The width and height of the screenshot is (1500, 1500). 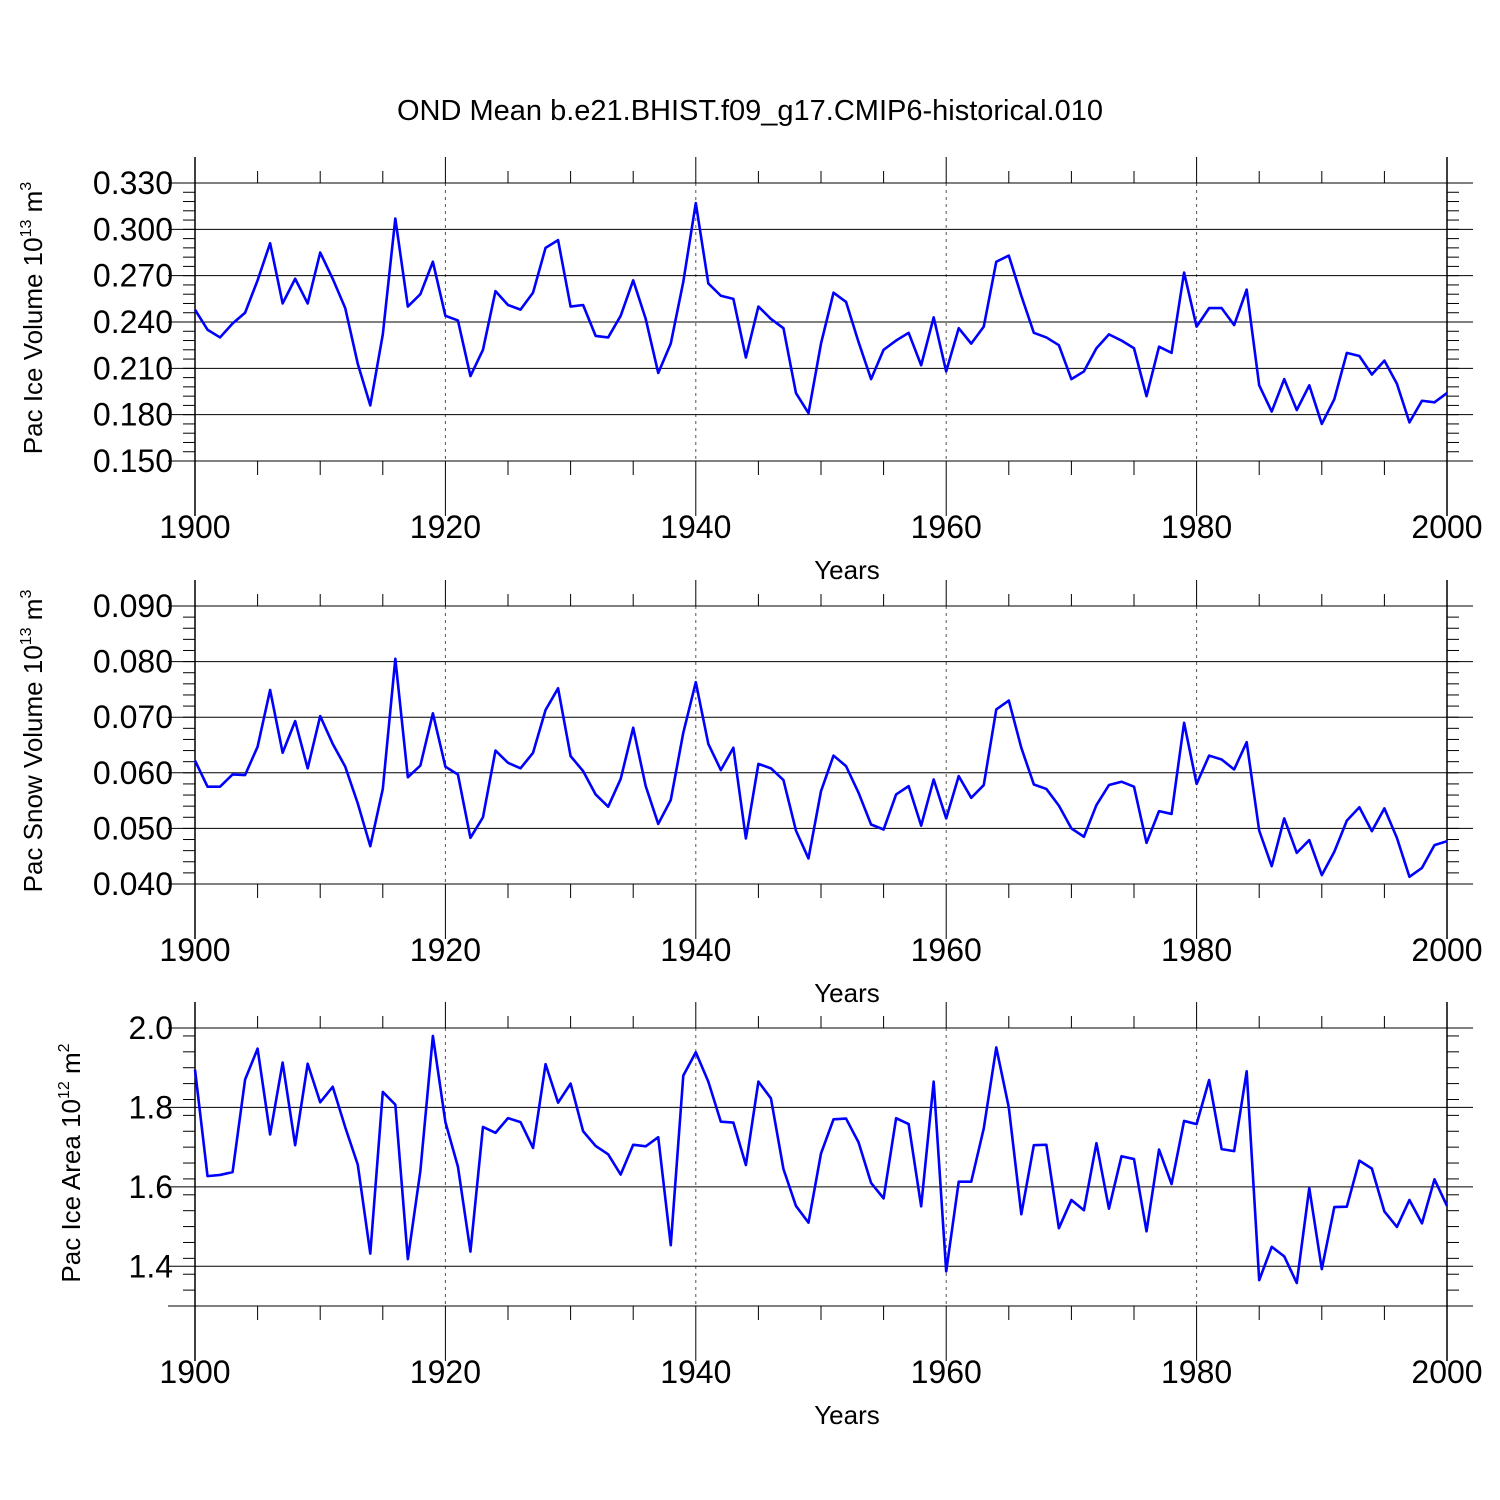 I want to click on series-line-snow-volume, so click(x=820, y=768).